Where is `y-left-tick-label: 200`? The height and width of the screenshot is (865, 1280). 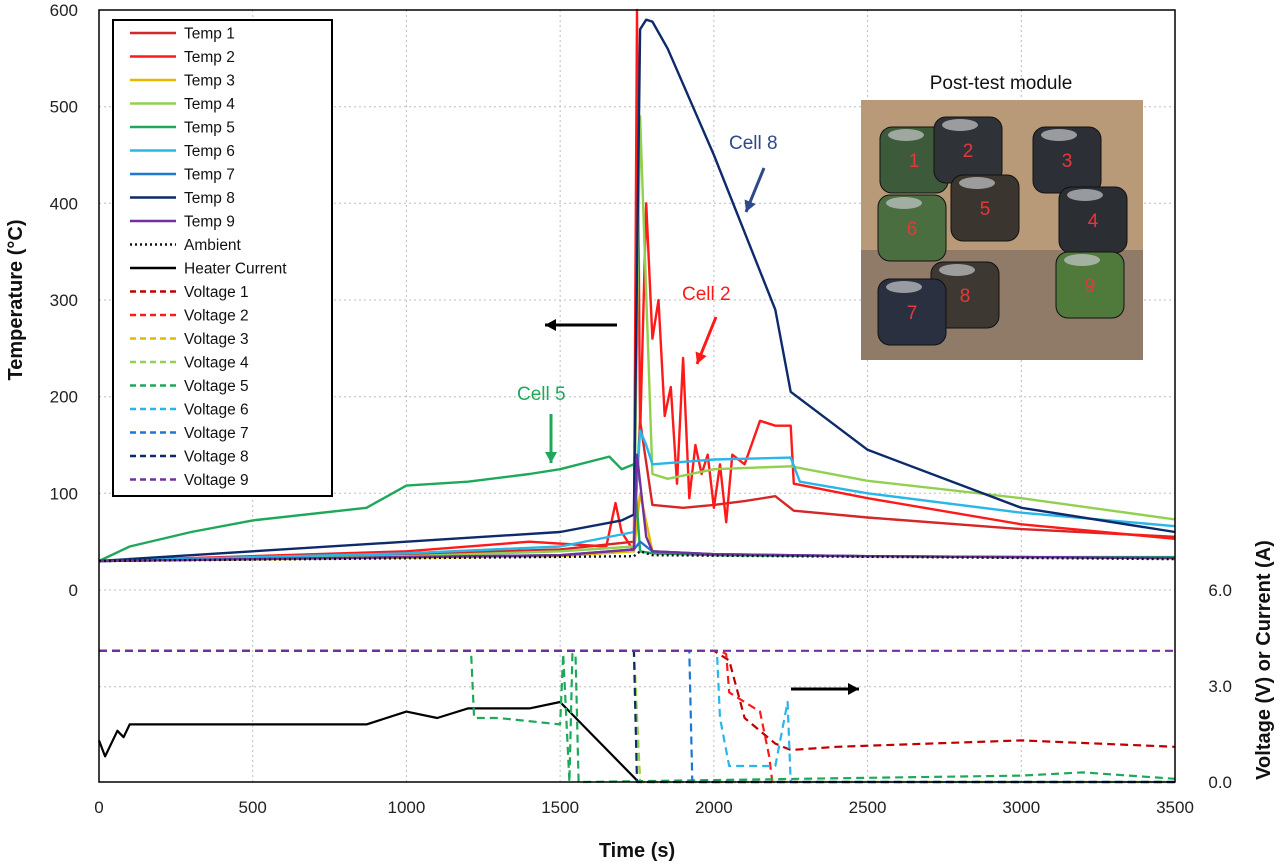 y-left-tick-label: 200 is located at coordinates (64, 397).